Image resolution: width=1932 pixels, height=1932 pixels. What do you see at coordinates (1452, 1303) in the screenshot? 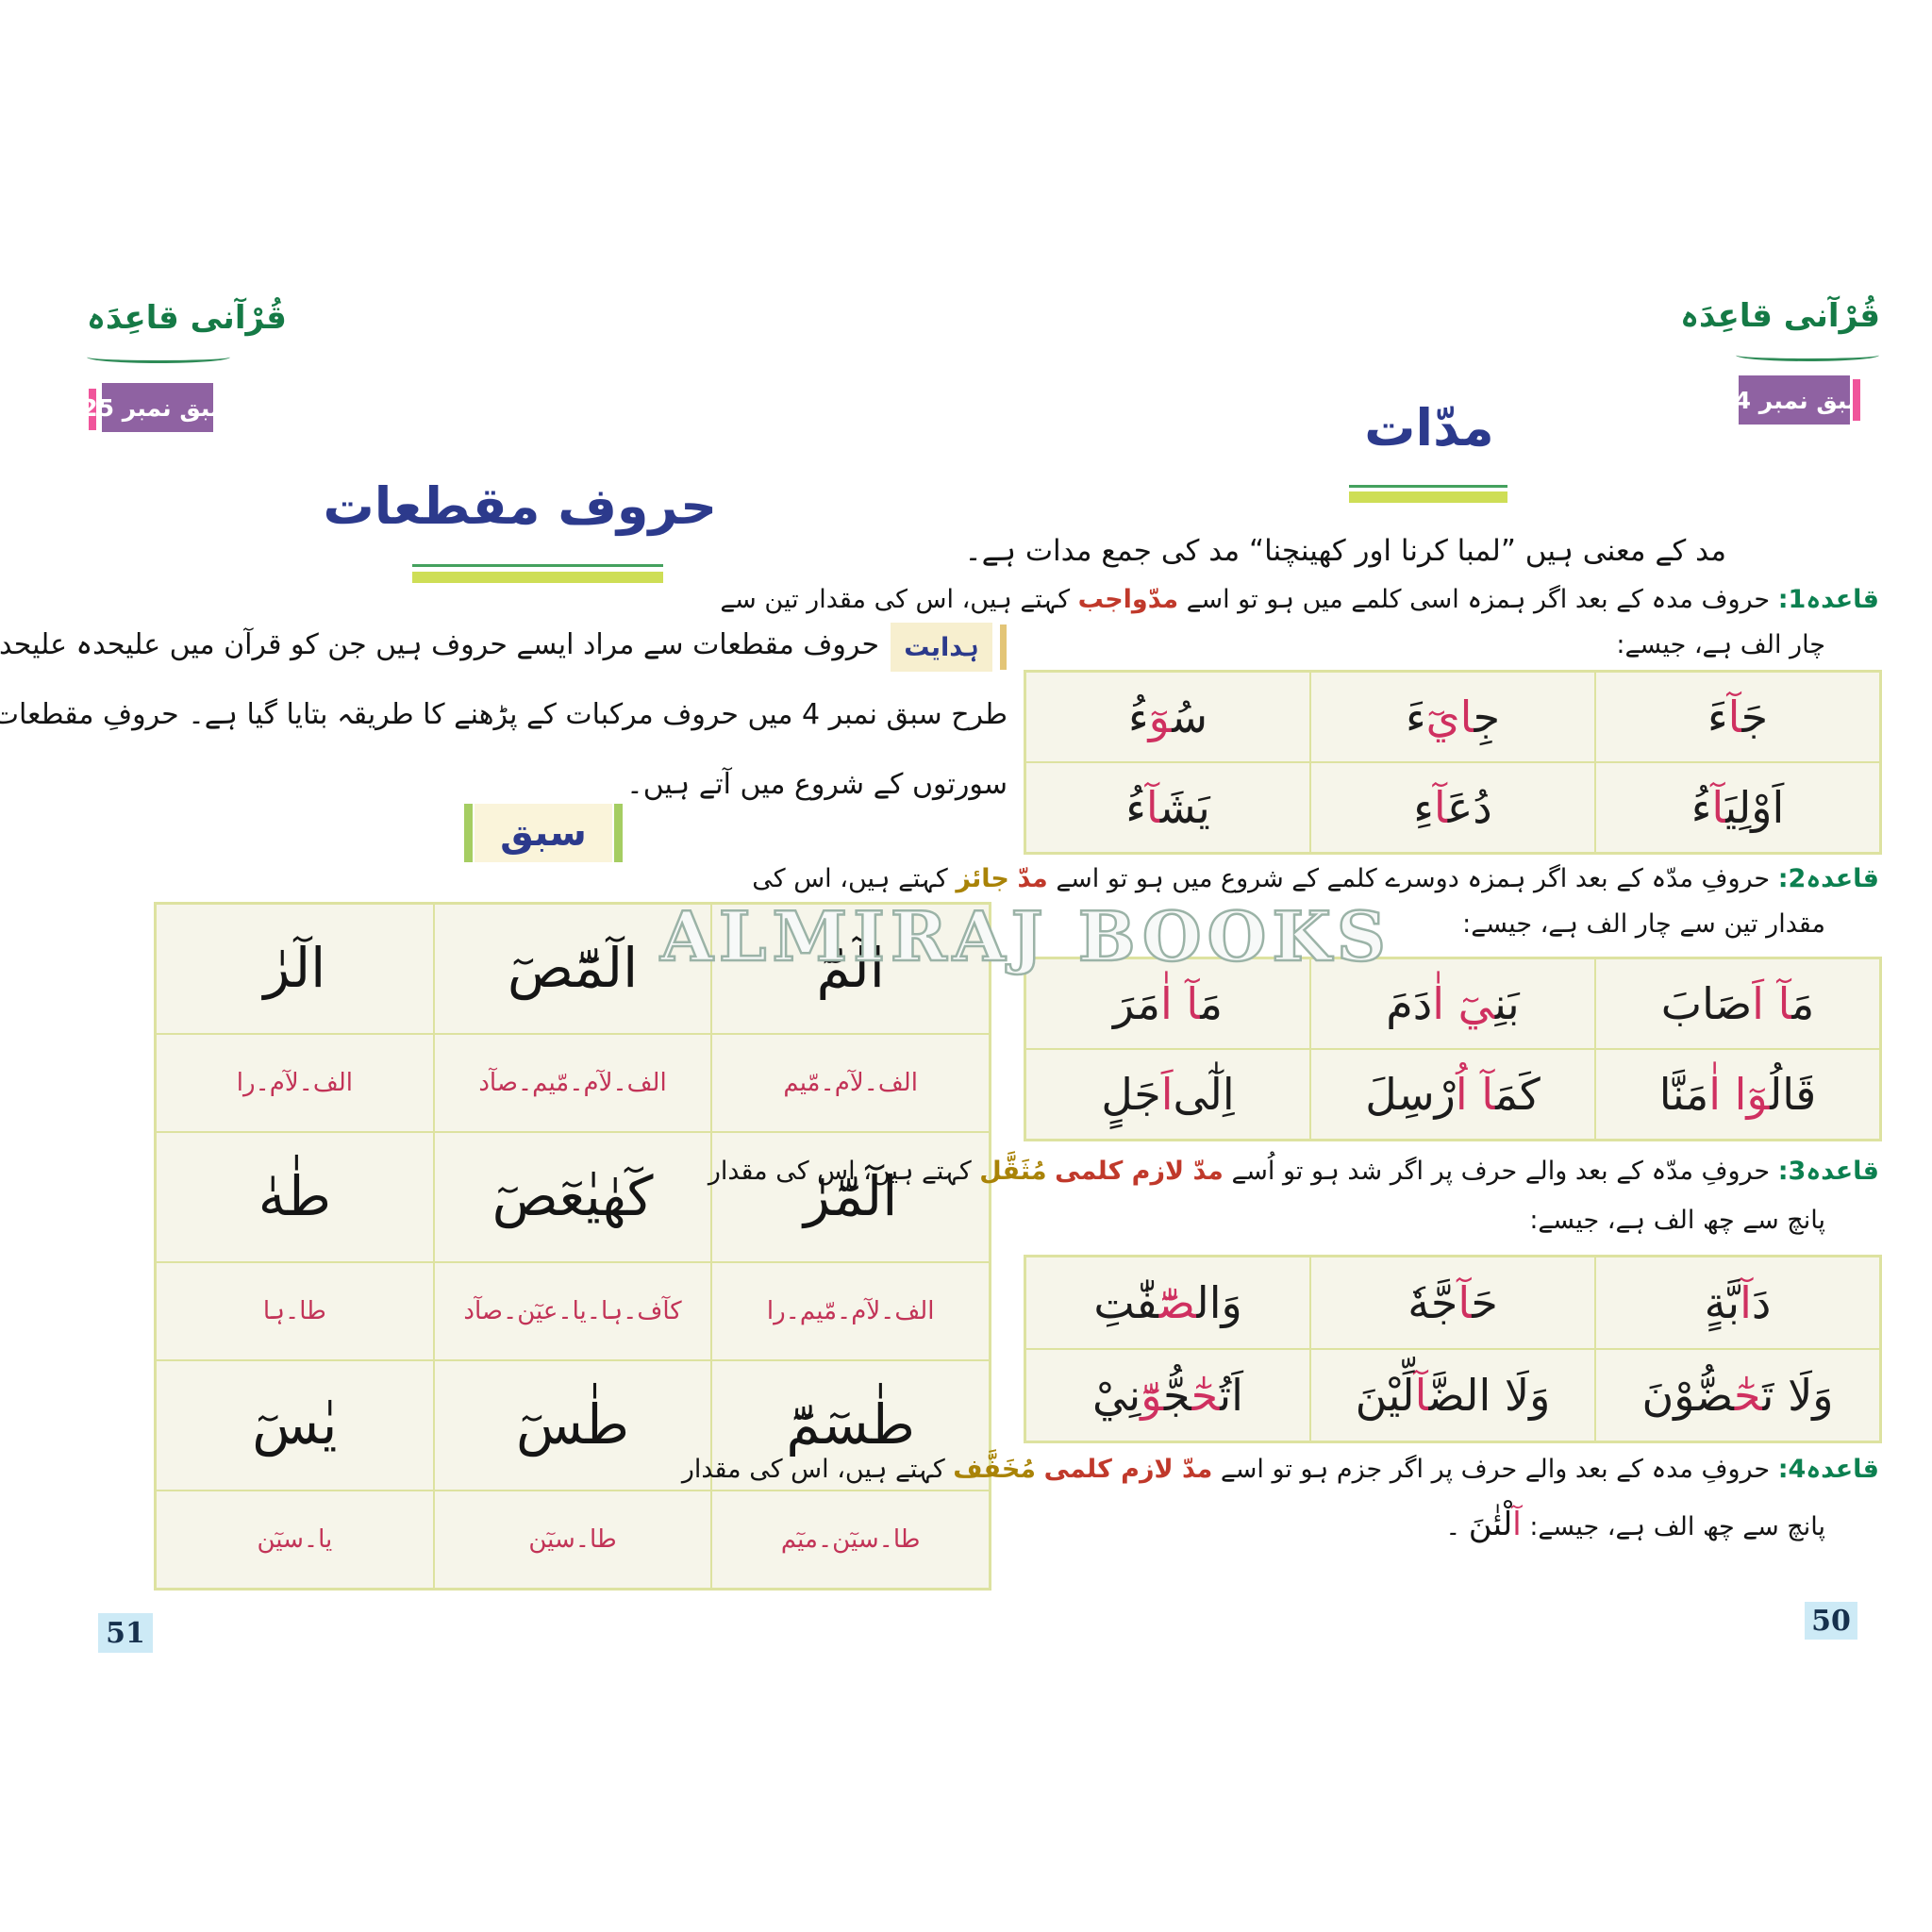
I see `example-cell: حَ‍‍آ جَّهٗ` at bounding box center [1452, 1303].